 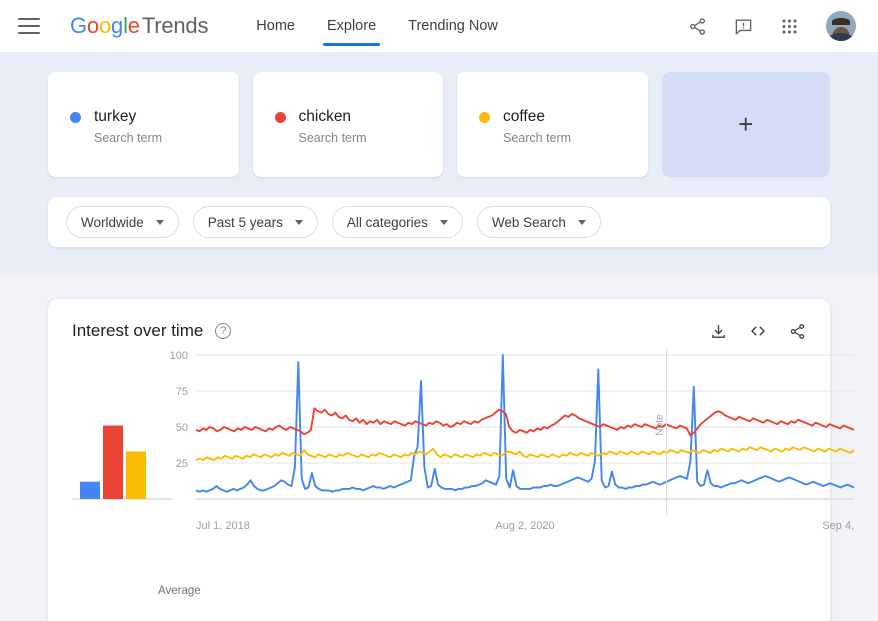 I want to click on chart-card-actions, so click(x=758, y=331).